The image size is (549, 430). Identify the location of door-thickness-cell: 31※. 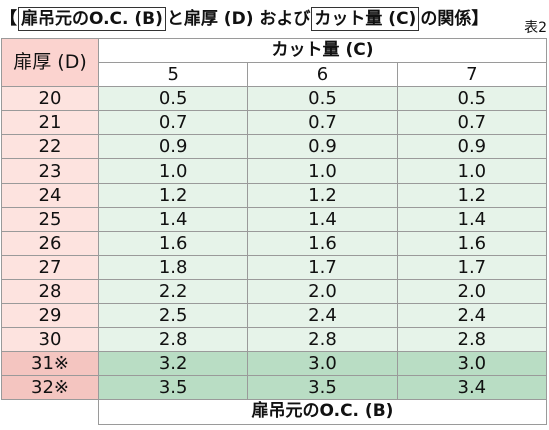
(50, 364).